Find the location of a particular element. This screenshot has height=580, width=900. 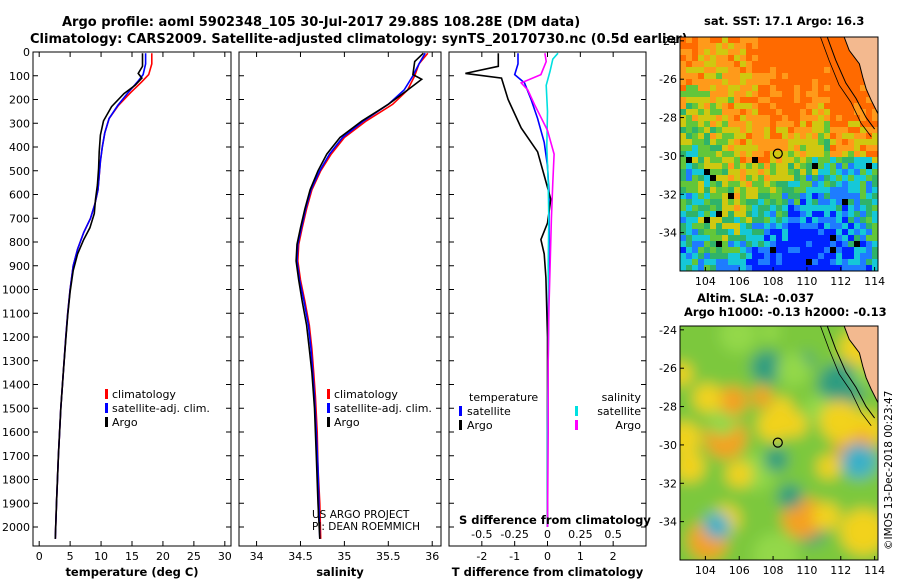

x-tick-label: 20 is located at coordinates (163, 556).